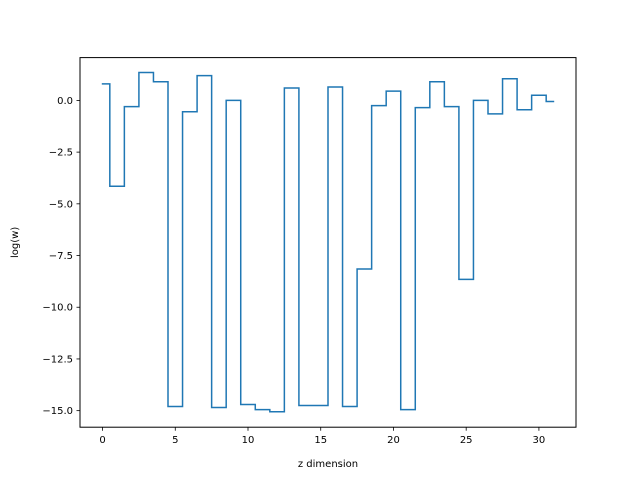  I want to click on y-tick-label: 0.0, so click(65, 101).